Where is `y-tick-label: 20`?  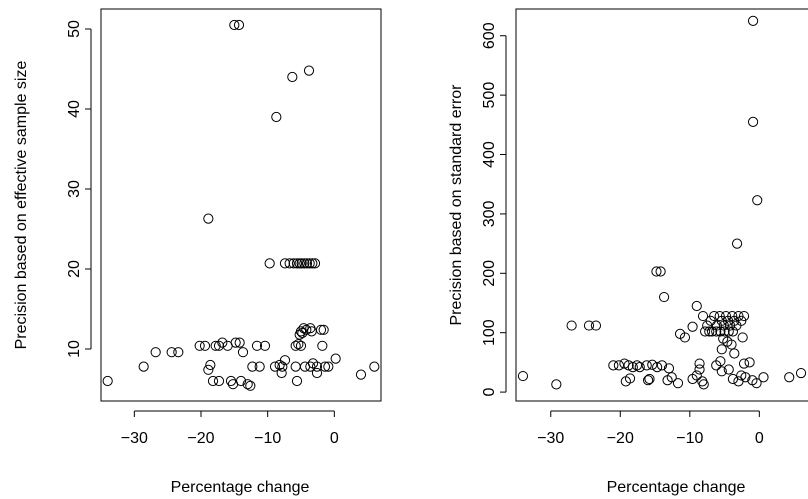
y-tick-label: 20 is located at coordinates (74, 269).